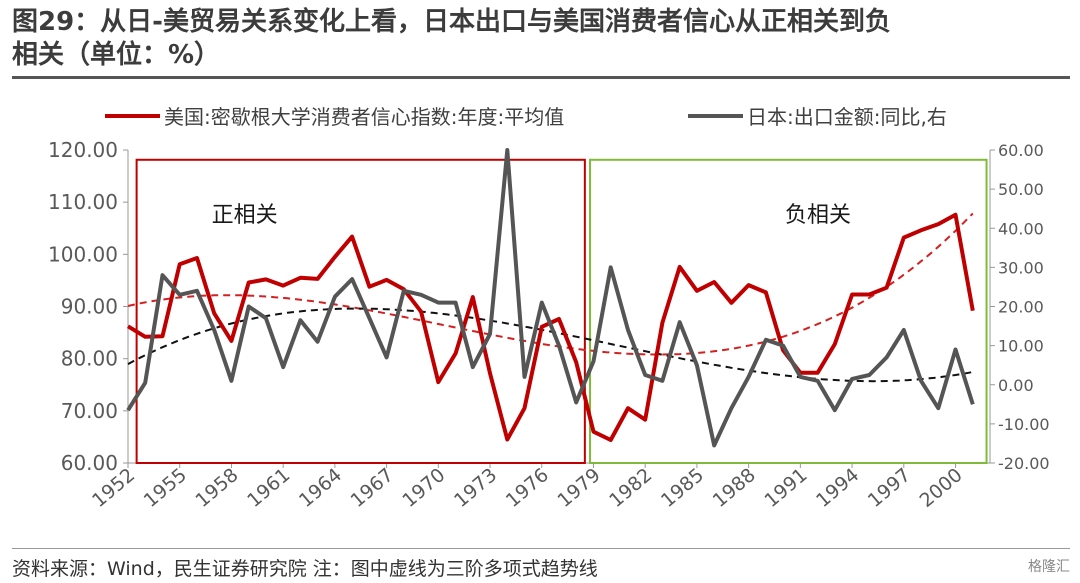 This screenshot has width=1080, height=583. I want to click on x-tick-label: 1988, so click(734, 488).